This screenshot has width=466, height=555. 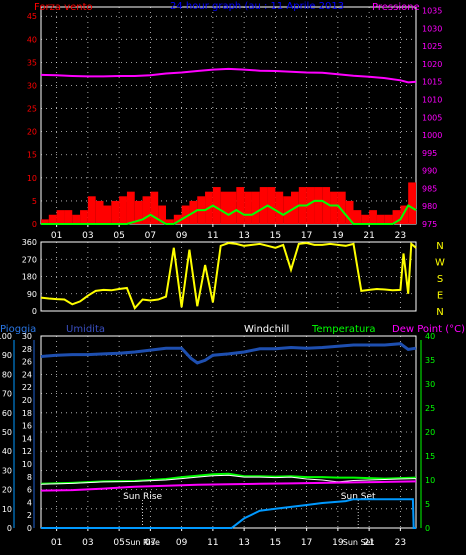 What do you see at coordinates (7, 490) in the screenshot?
I see `rain-tick-label: 20` at bounding box center [7, 490].